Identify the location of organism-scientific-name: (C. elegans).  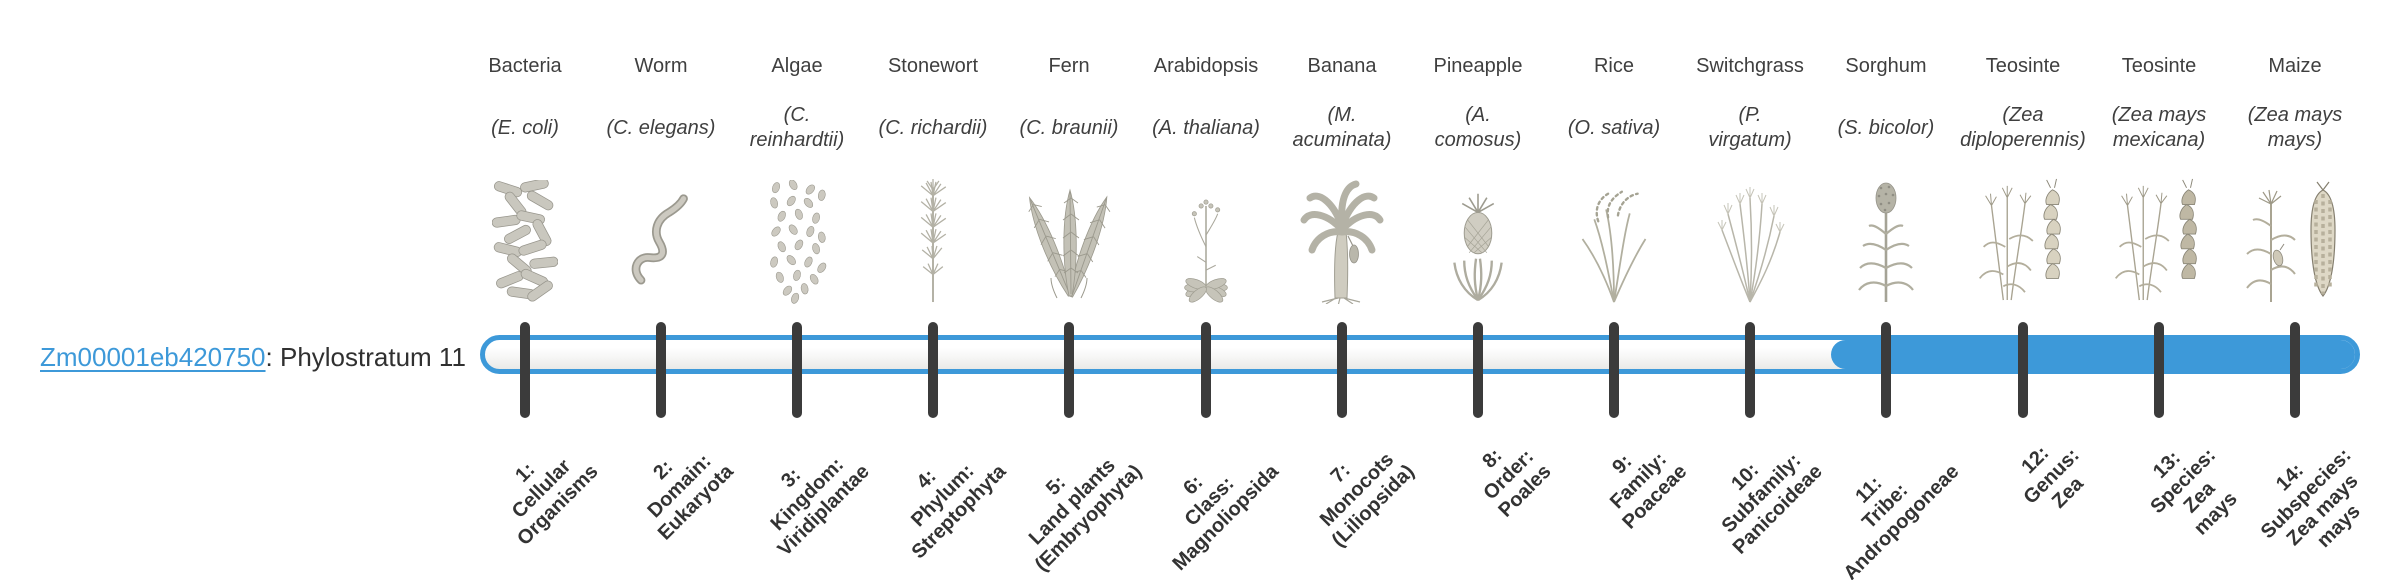
(661, 127).